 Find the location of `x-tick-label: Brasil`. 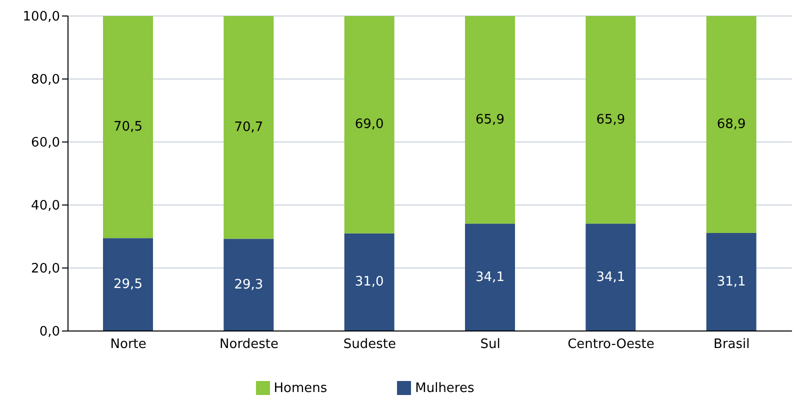

x-tick-label: Brasil is located at coordinates (732, 344).